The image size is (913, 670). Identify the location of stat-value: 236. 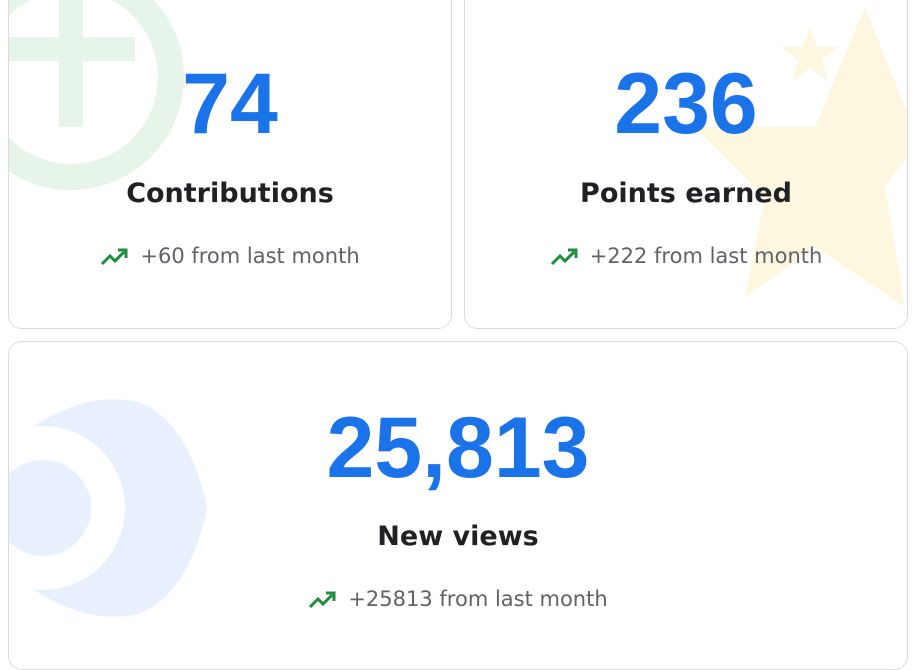
(686, 104).